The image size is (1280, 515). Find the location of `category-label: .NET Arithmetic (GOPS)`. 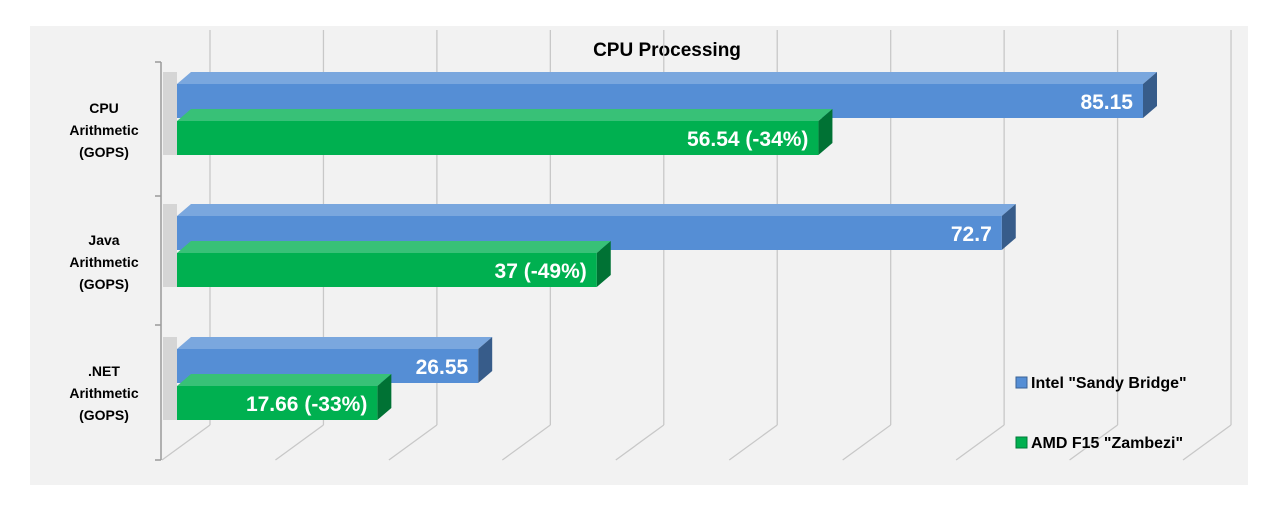

category-label: .NET Arithmetic (GOPS) is located at coordinates (103, 393).